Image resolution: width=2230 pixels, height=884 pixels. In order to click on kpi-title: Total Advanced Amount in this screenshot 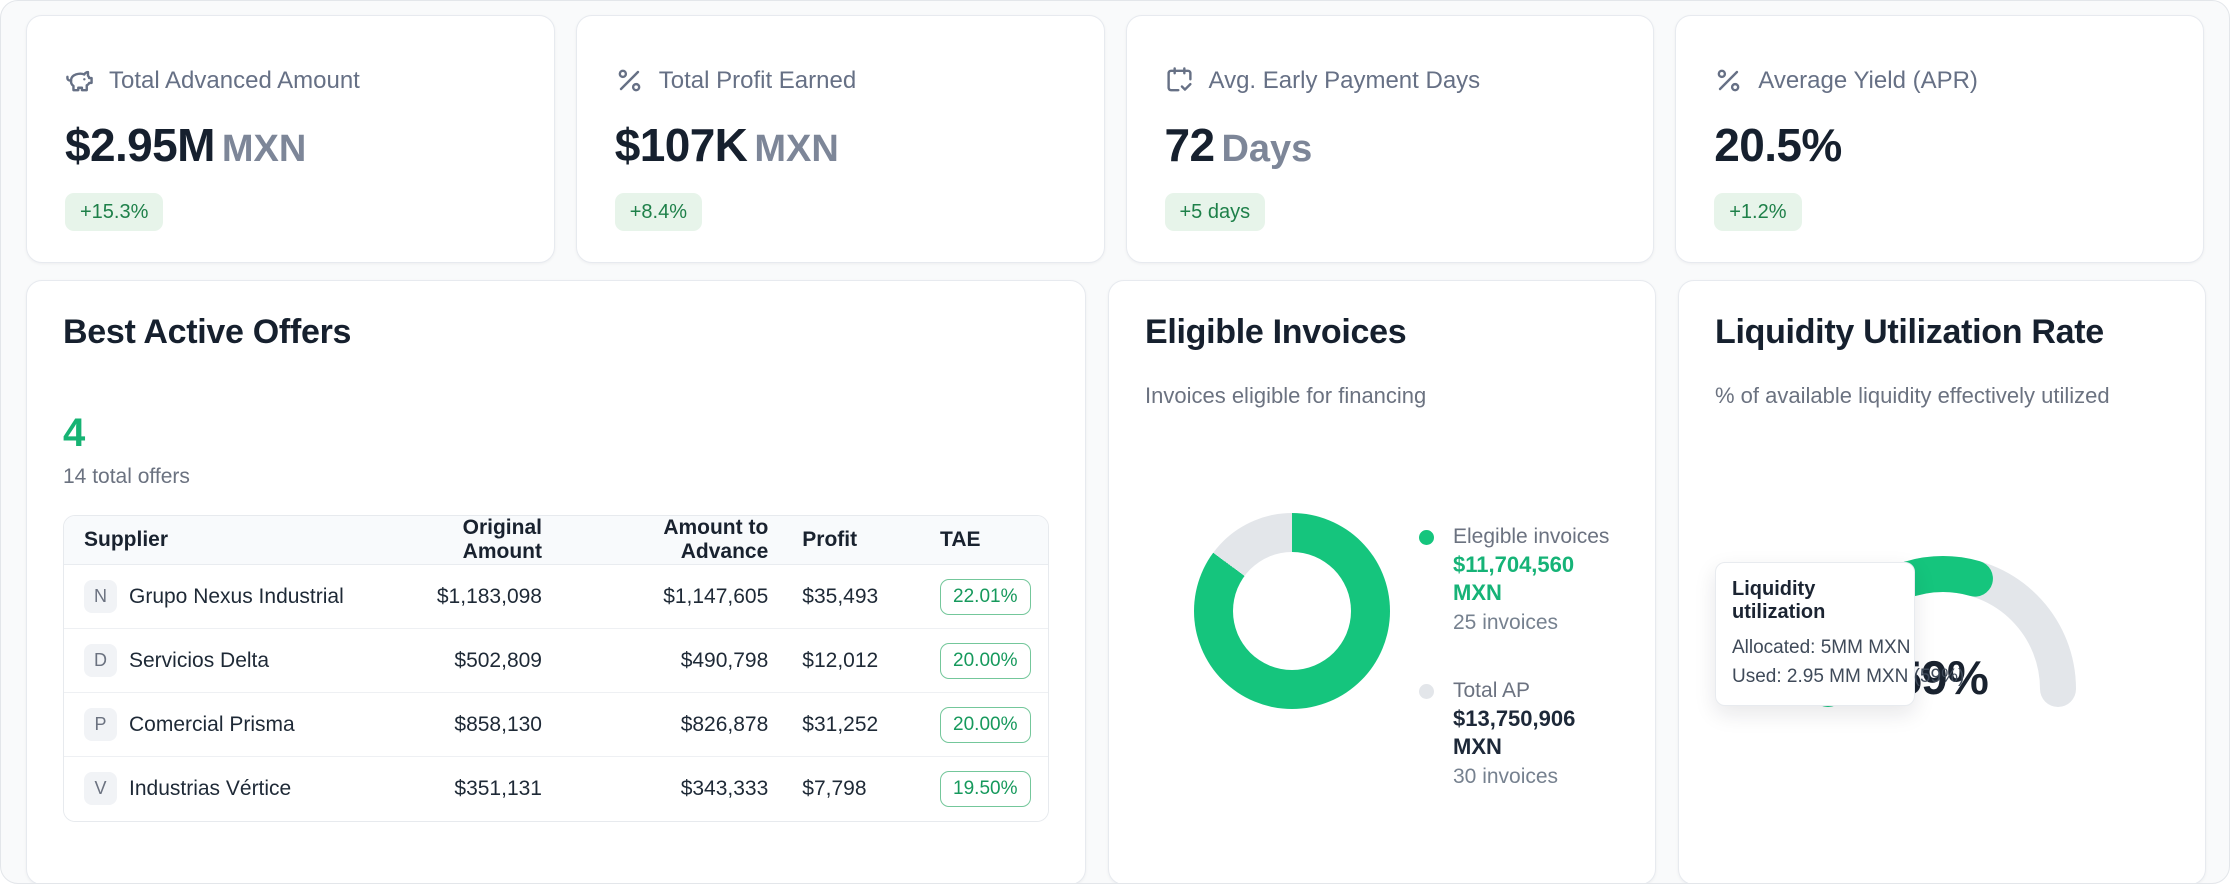, I will do `click(234, 80)`.